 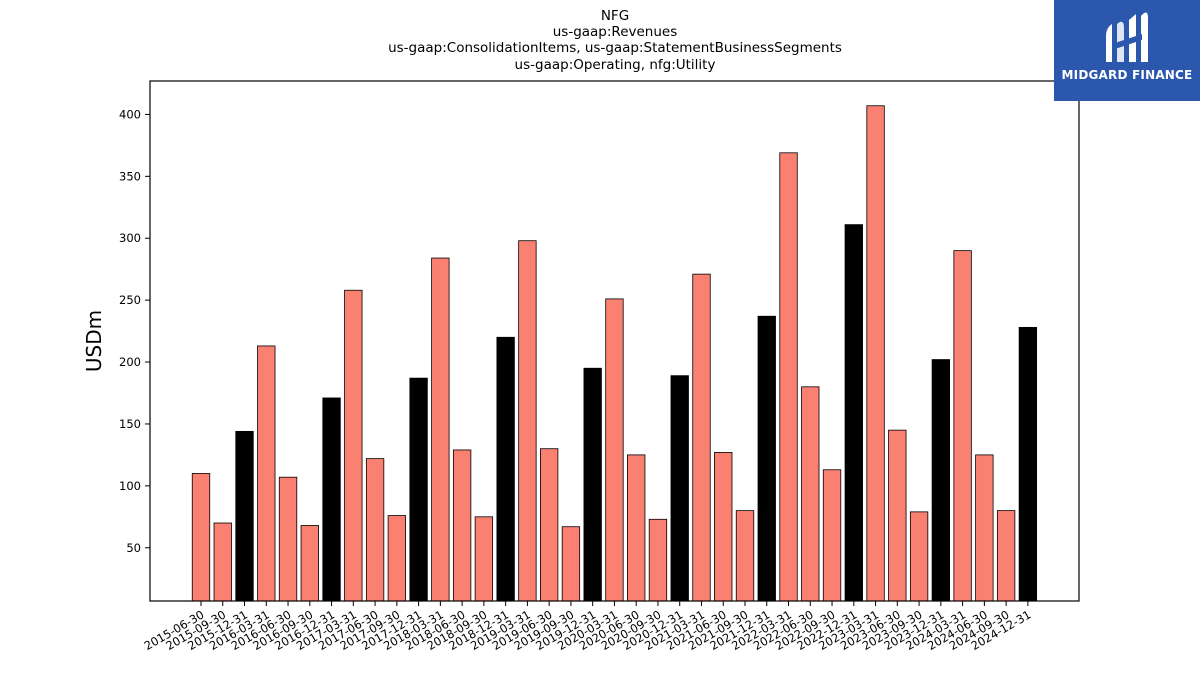 I want to click on midgard-finance-logo: MIDGARD FINANCE, so click(x=1127, y=50).